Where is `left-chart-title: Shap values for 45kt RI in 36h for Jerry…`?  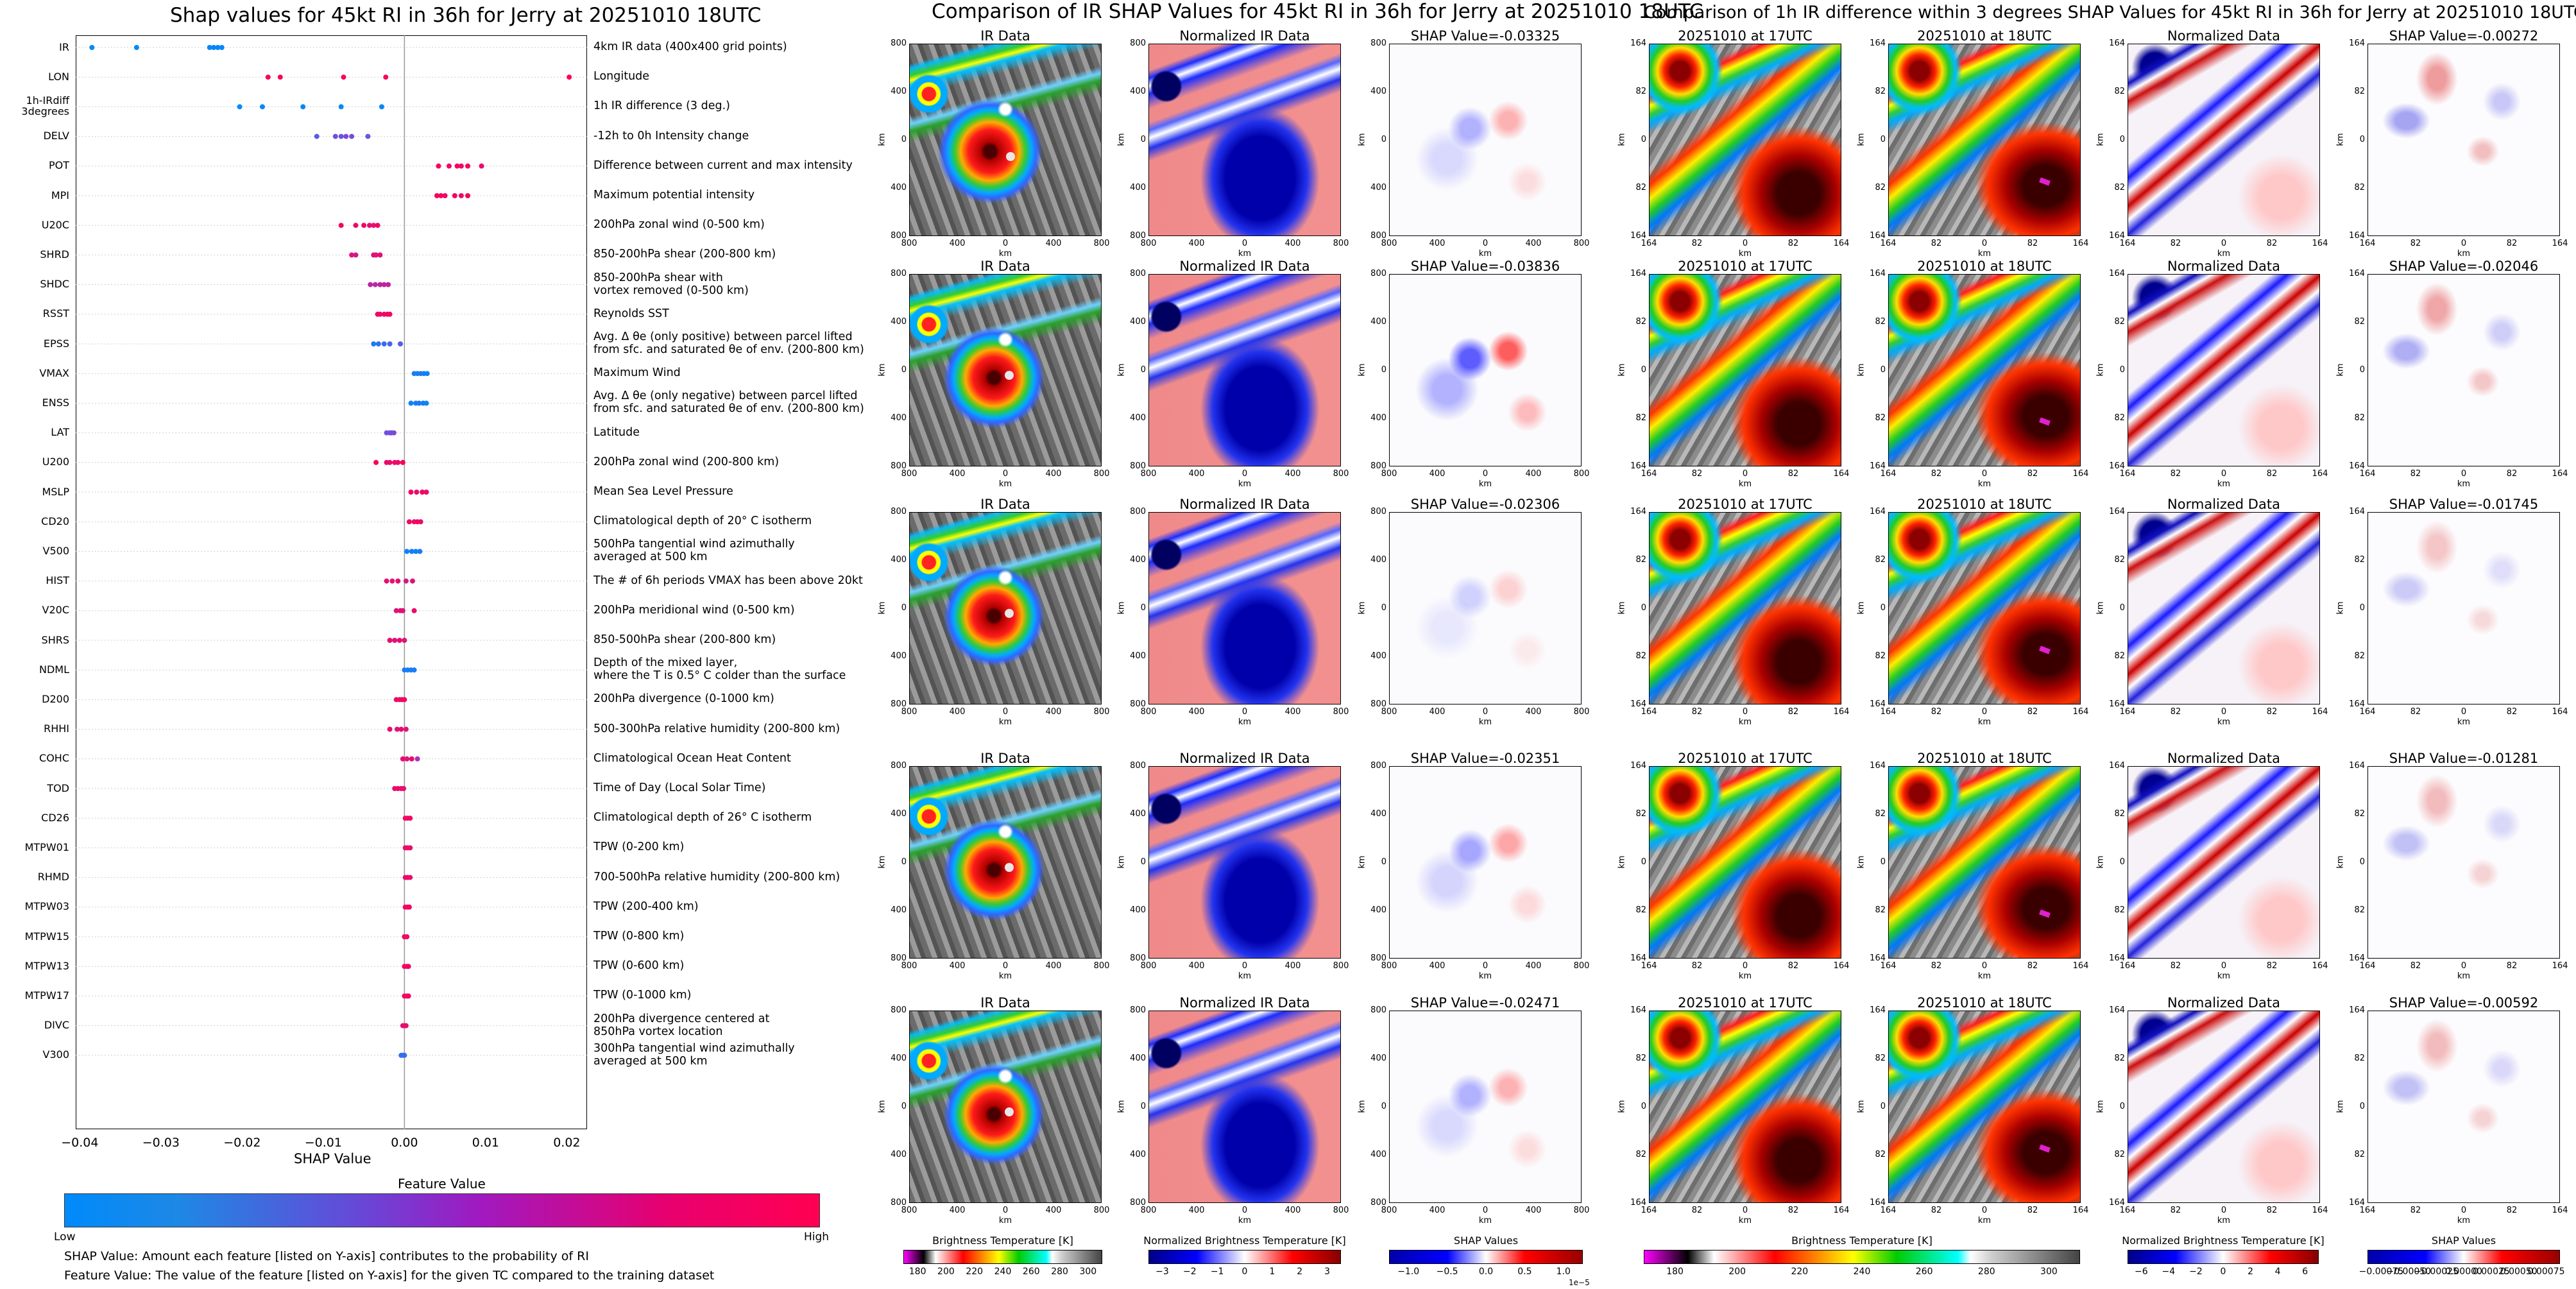
left-chart-title: Shap values for 45kt RI in 36h for Jerry… is located at coordinates (466, 15).